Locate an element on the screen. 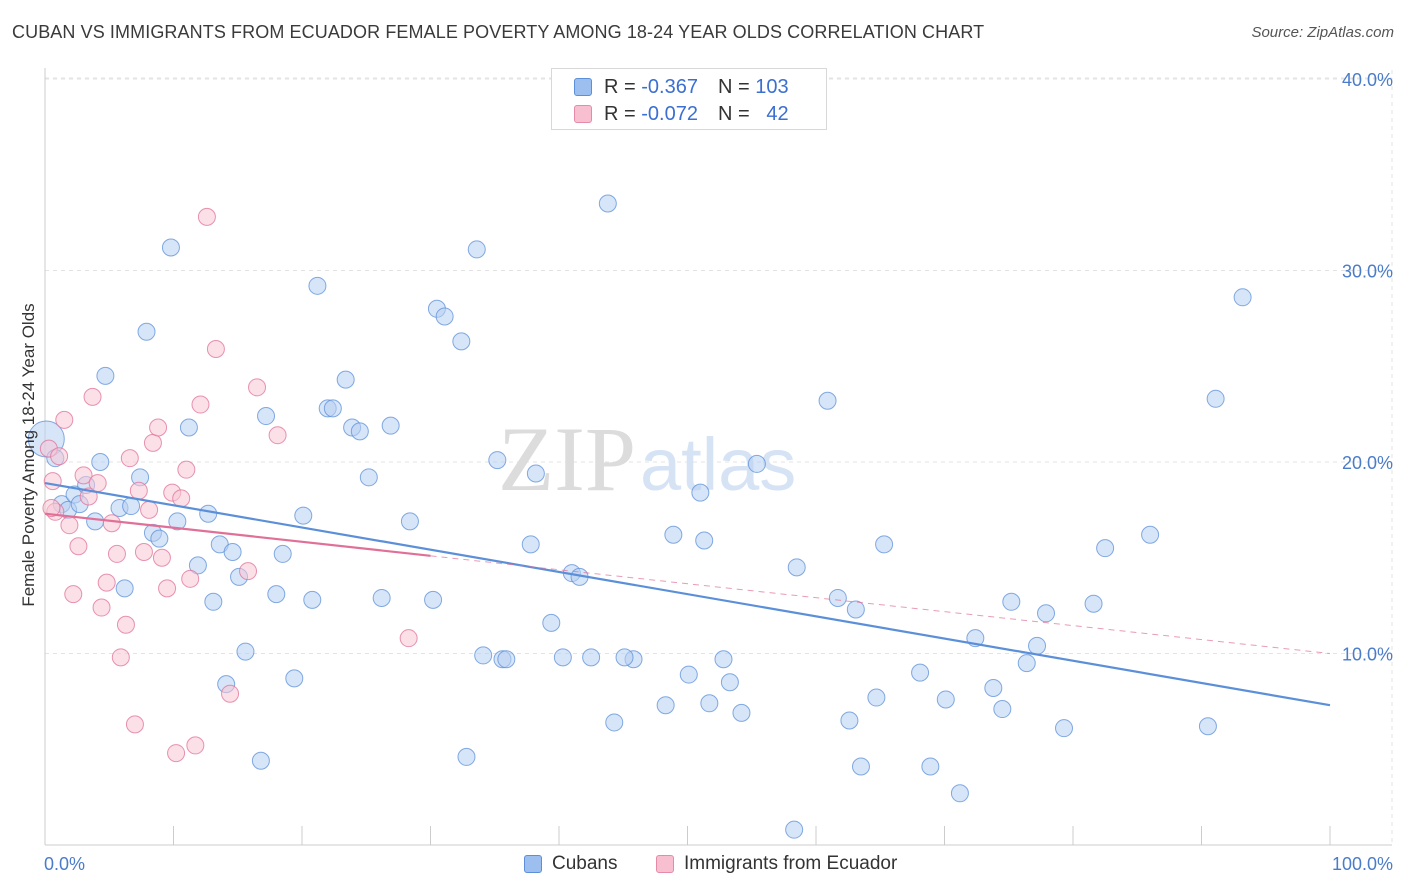 The height and width of the screenshot is (892, 1406). y-axis-label: Female Poverty Among 18-24 Year Olds is located at coordinates (28, 454).